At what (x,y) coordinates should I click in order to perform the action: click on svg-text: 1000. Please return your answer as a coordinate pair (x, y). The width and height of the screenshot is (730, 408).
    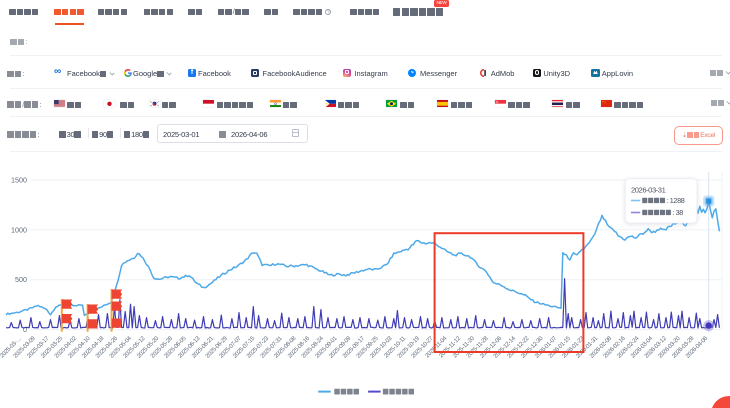
    Looking at the image, I should click on (19, 229).